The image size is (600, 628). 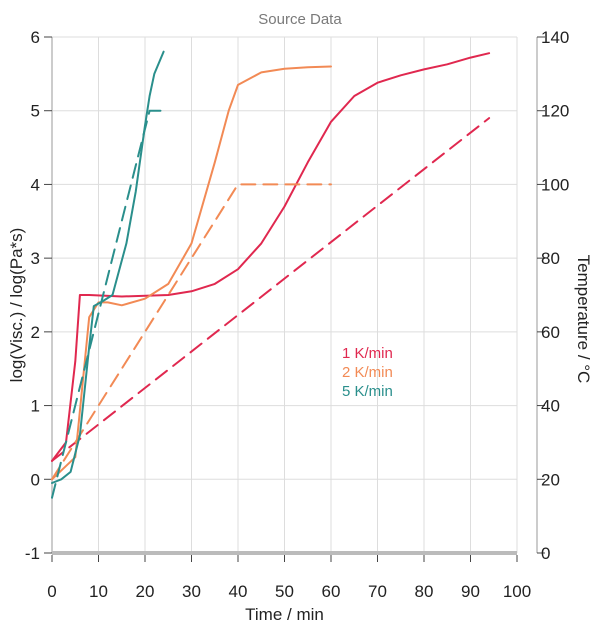 I want to click on x-tick-label: 0, so click(x=51, y=591).